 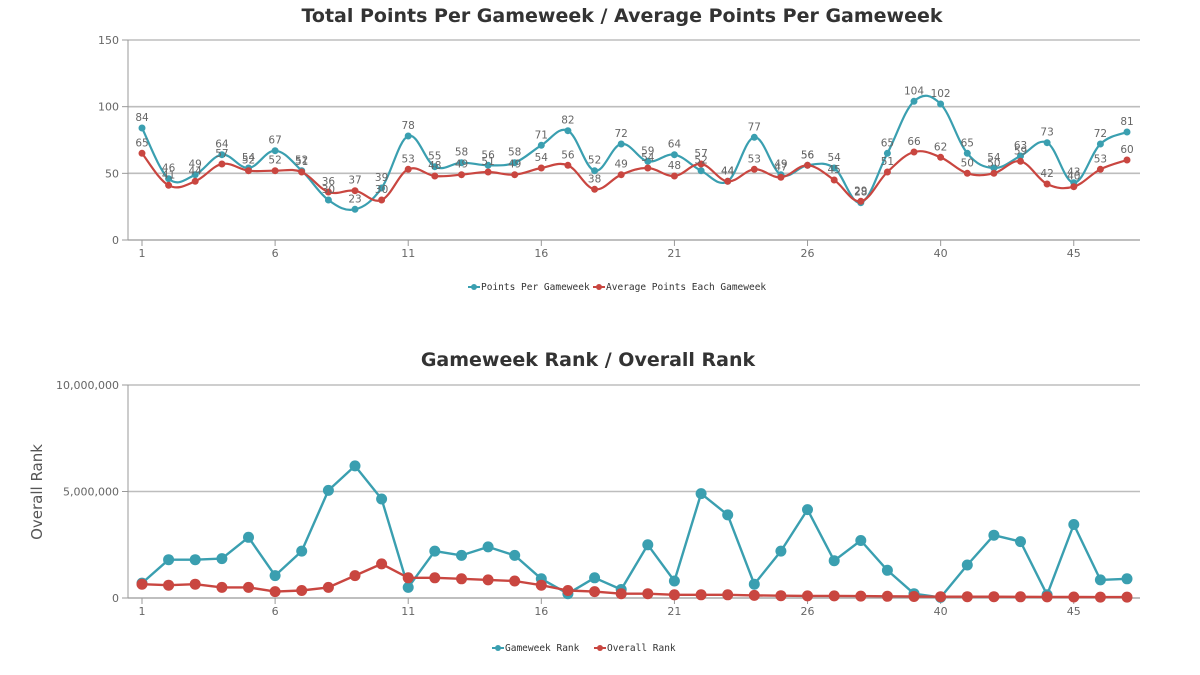 What do you see at coordinates (679, 287) in the screenshot?
I see `legend-item-average-points: Average Points Each Gameweek` at bounding box center [679, 287].